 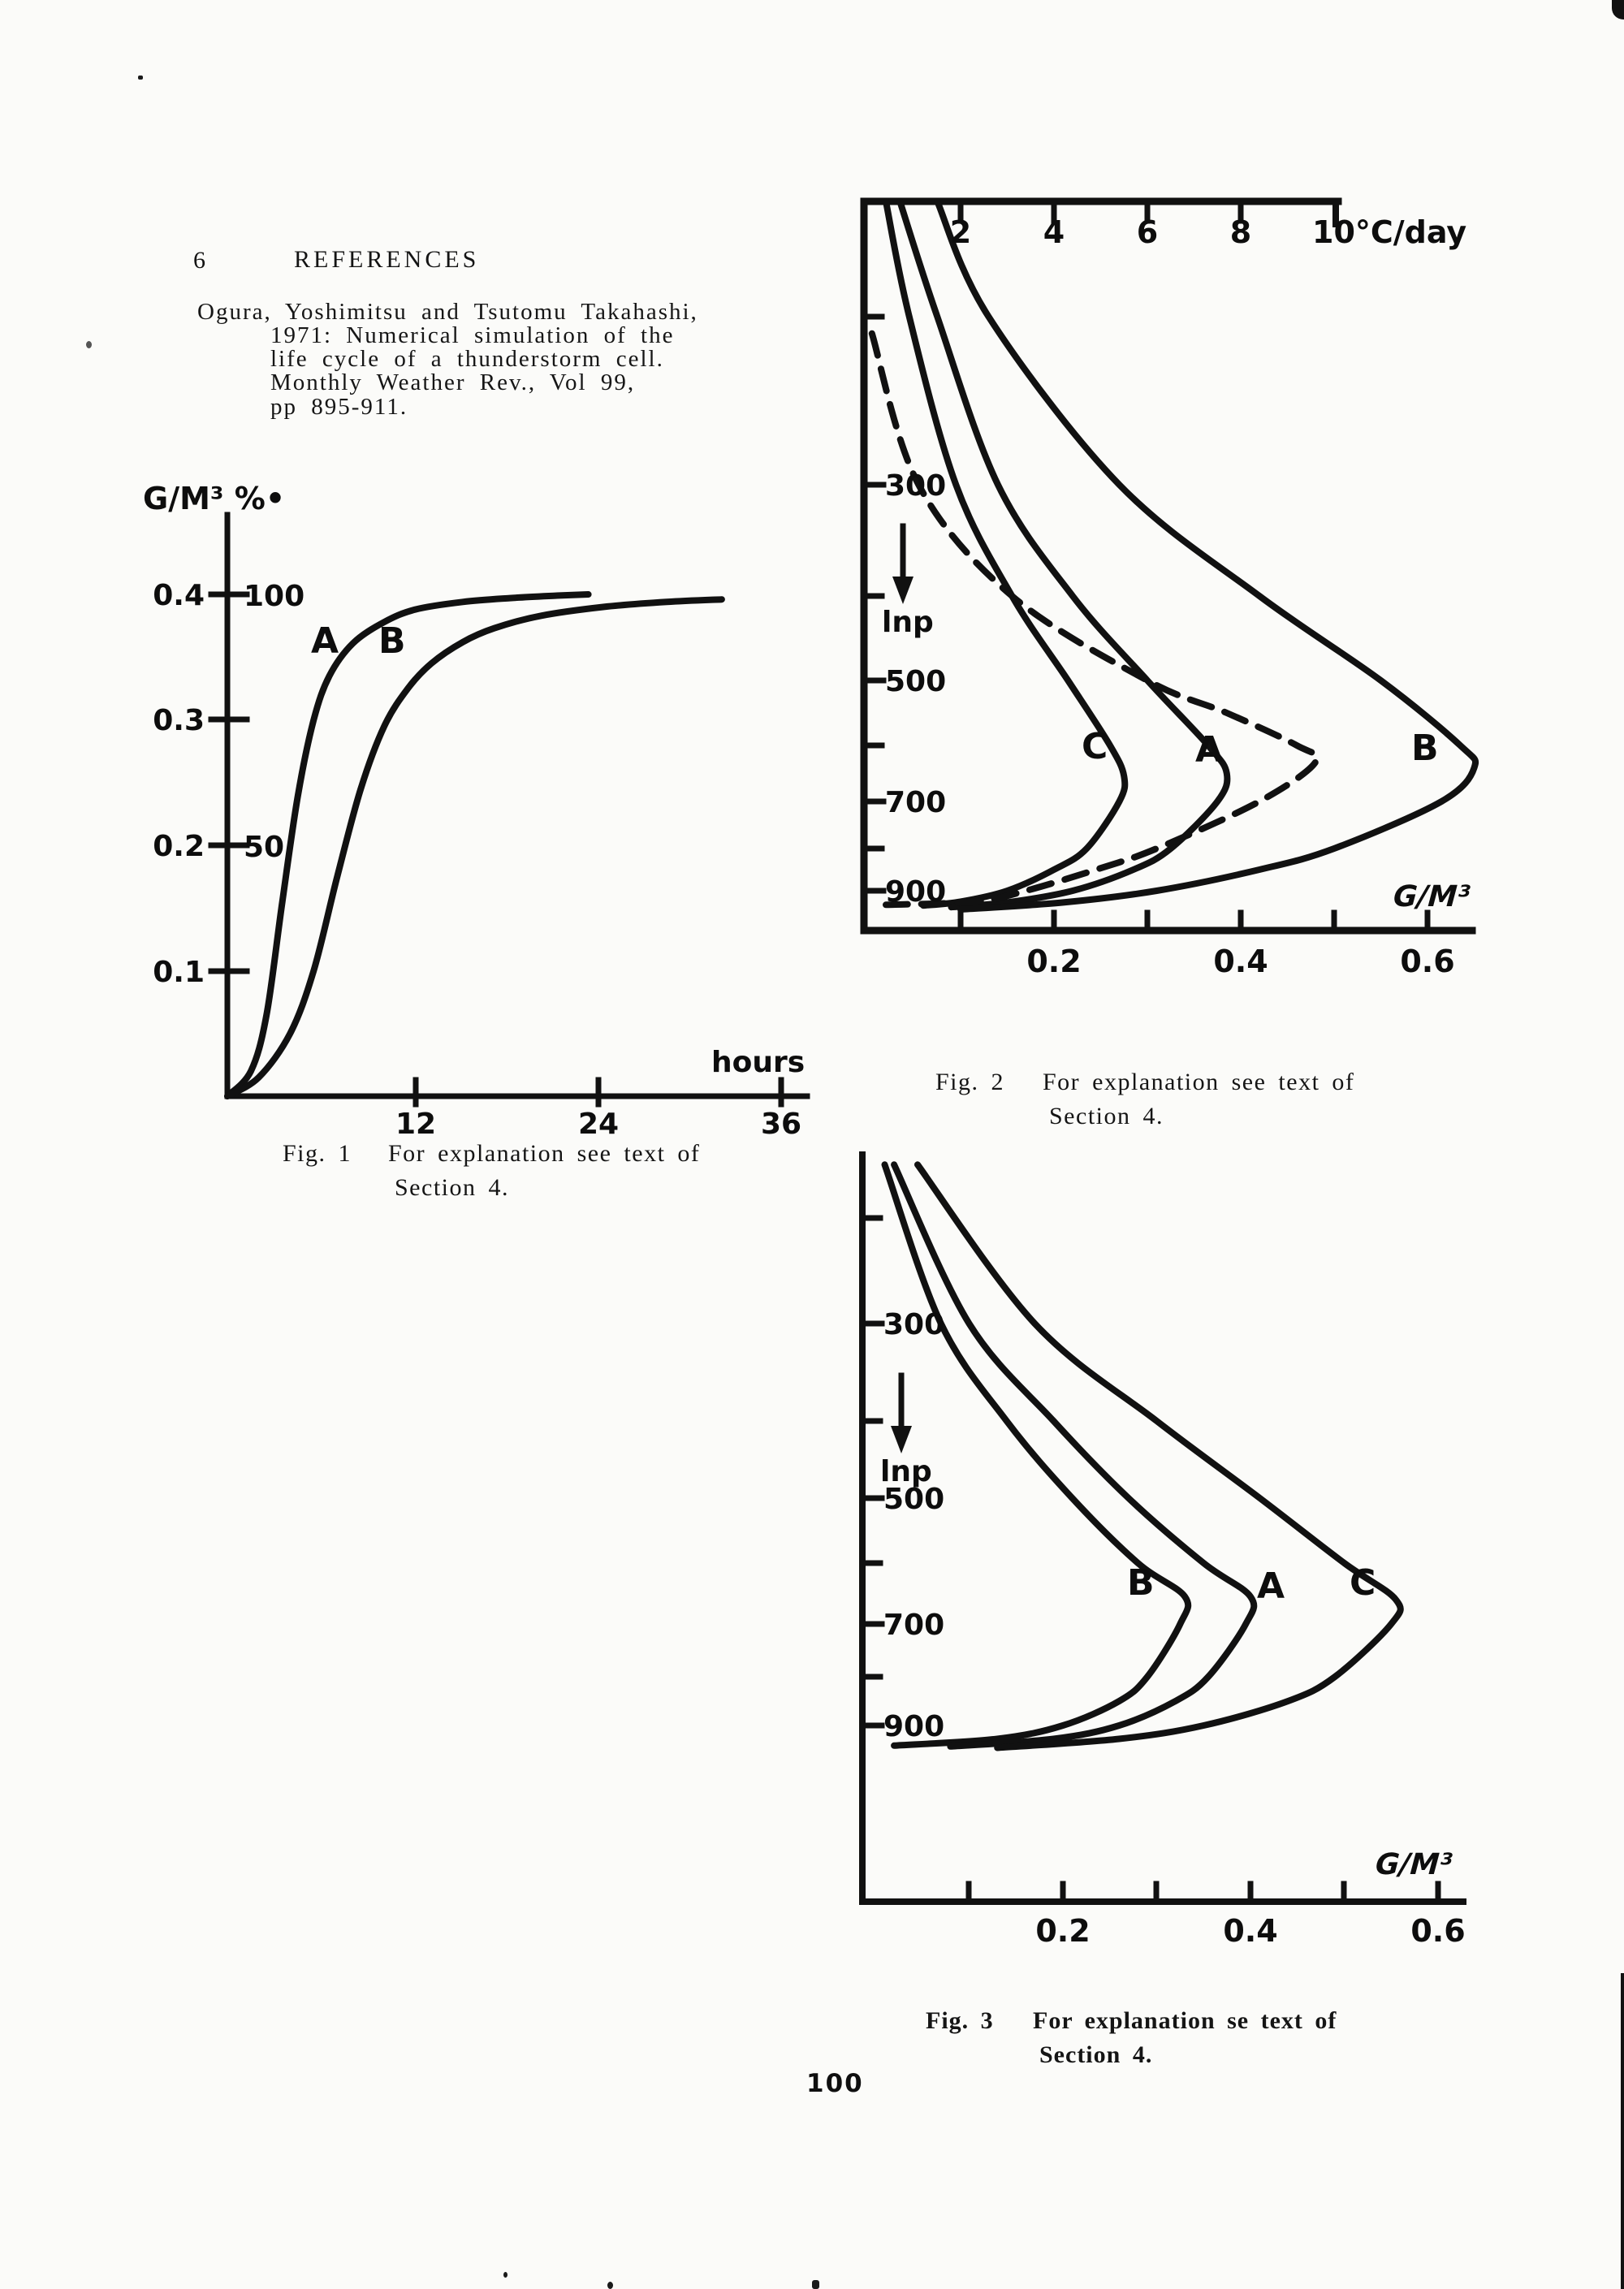 I want to click on fig3-caption-text: Section 4., so click(x=1096, y=2054).